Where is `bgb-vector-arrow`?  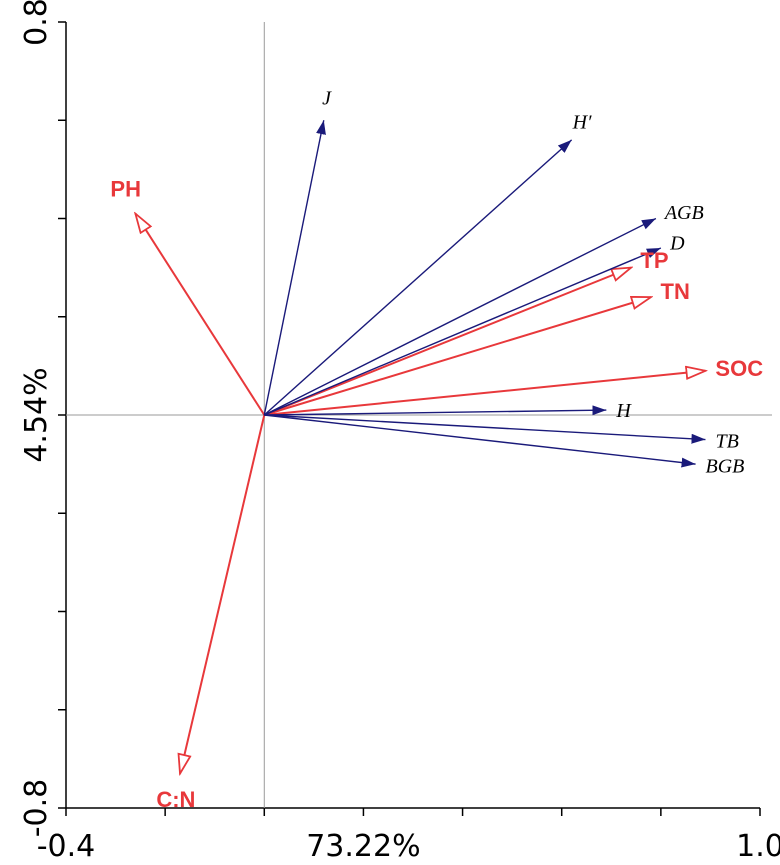
bgb-vector-arrow is located at coordinates (480, 441).